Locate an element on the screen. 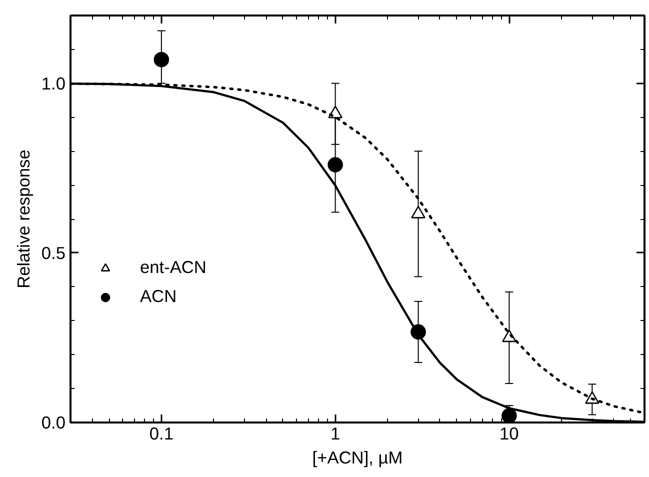 The width and height of the screenshot is (649, 477). x-axis-title: [+ACN], µM is located at coordinates (357, 458).